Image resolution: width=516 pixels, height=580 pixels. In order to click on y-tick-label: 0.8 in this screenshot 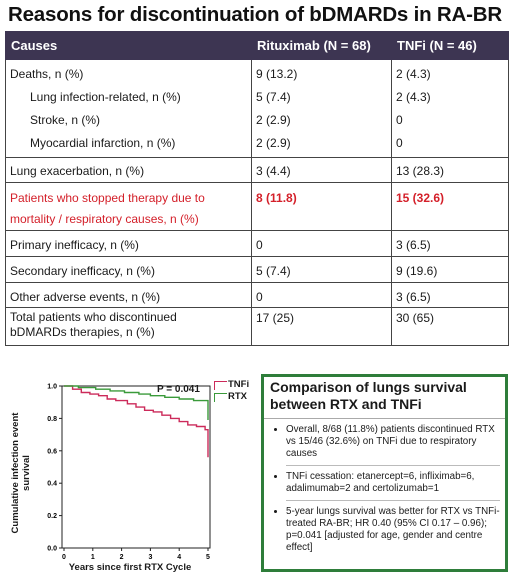, I will do `click(52, 419)`.